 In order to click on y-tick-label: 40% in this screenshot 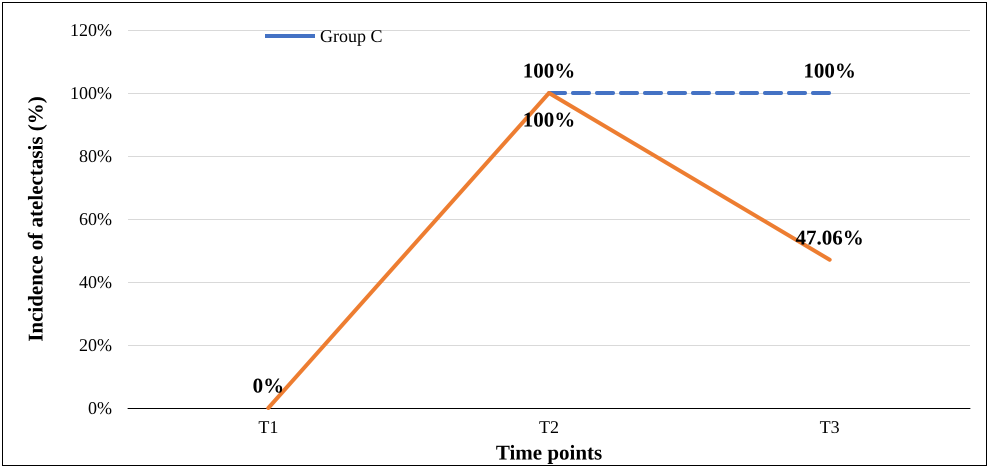, I will do `click(95, 282)`.